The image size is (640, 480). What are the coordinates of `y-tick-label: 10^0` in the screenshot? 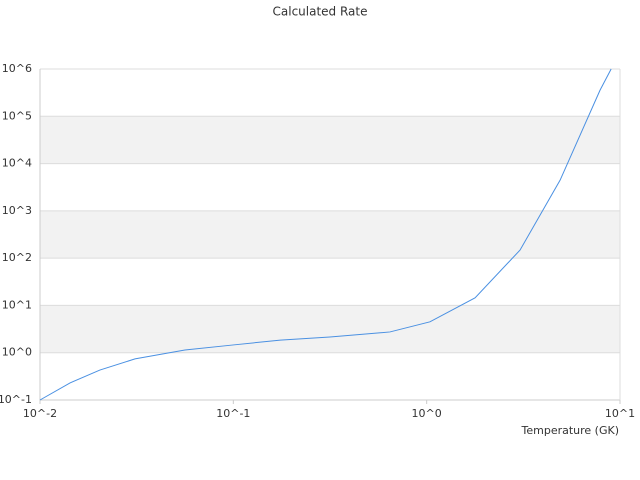 It's located at (17, 352).